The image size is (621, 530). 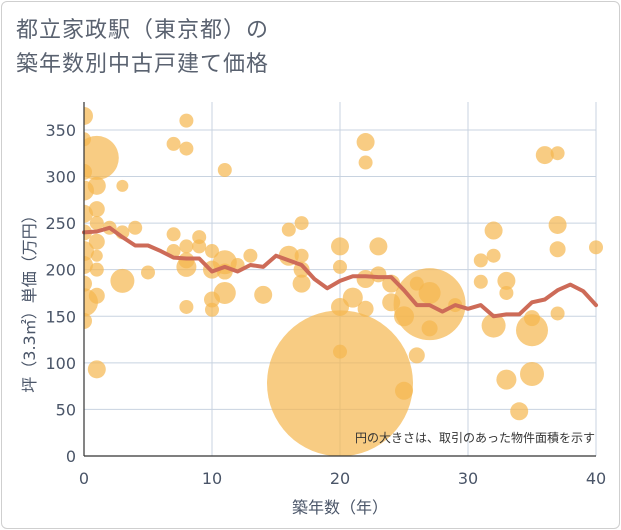 What do you see at coordinates (475, 437) in the screenshot?
I see `bubble-size-note: 円の大きさは、取引のあった物件面積を示す` at bounding box center [475, 437].